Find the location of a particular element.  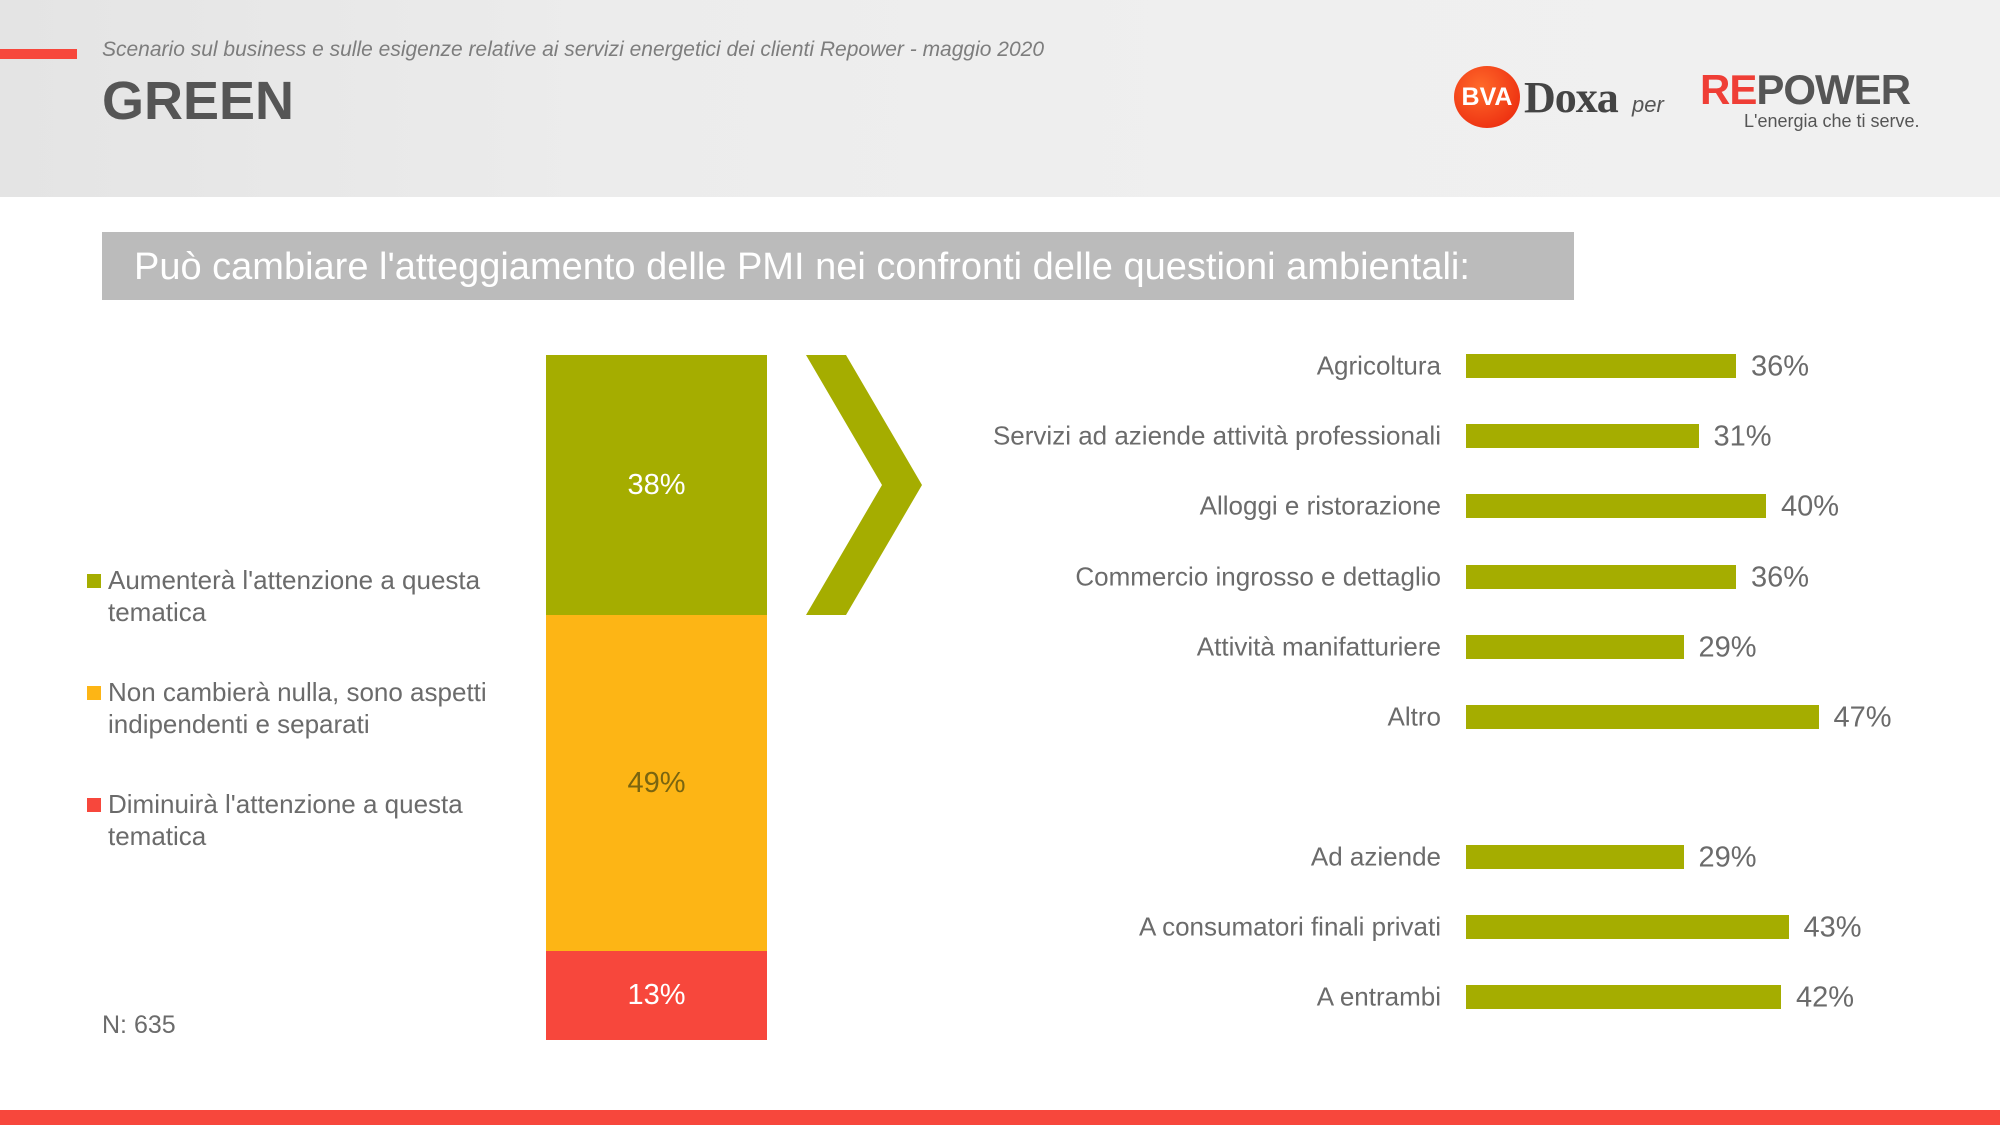

segment-value-label: 13% is located at coordinates (656, 994).